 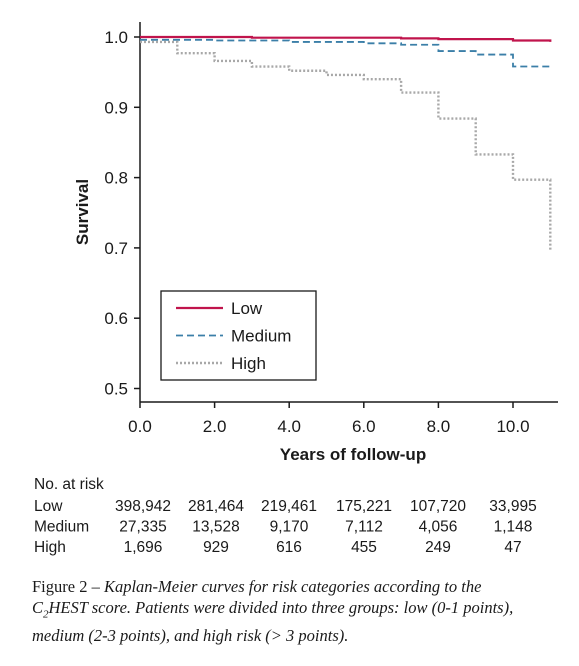 What do you see at coordinates (512, 426) in the screenshot?
I see `x-tick-label: 10.0` at bounding box center [512, 426].